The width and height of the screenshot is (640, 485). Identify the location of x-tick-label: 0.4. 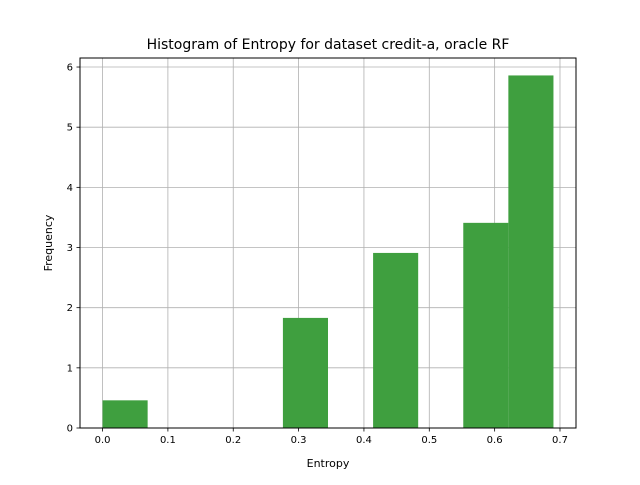
(364, 440).